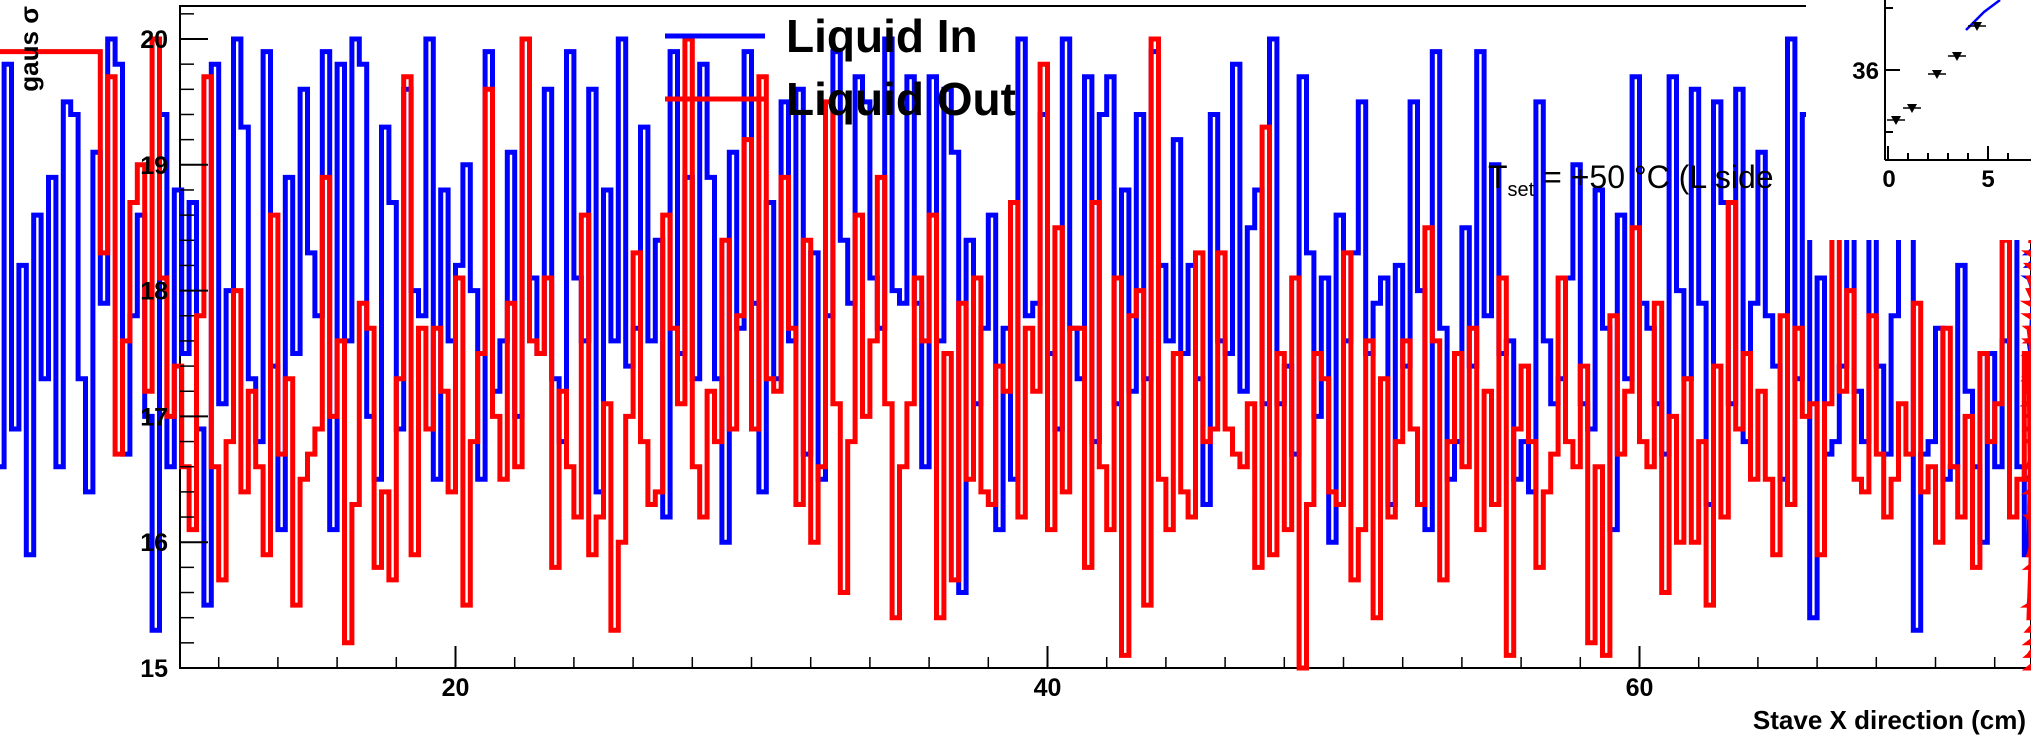  What do you see at coordinates (1048, 688) in the screenshot?
I see `x-tick-label: 40` at bounding box center [1048, 688].